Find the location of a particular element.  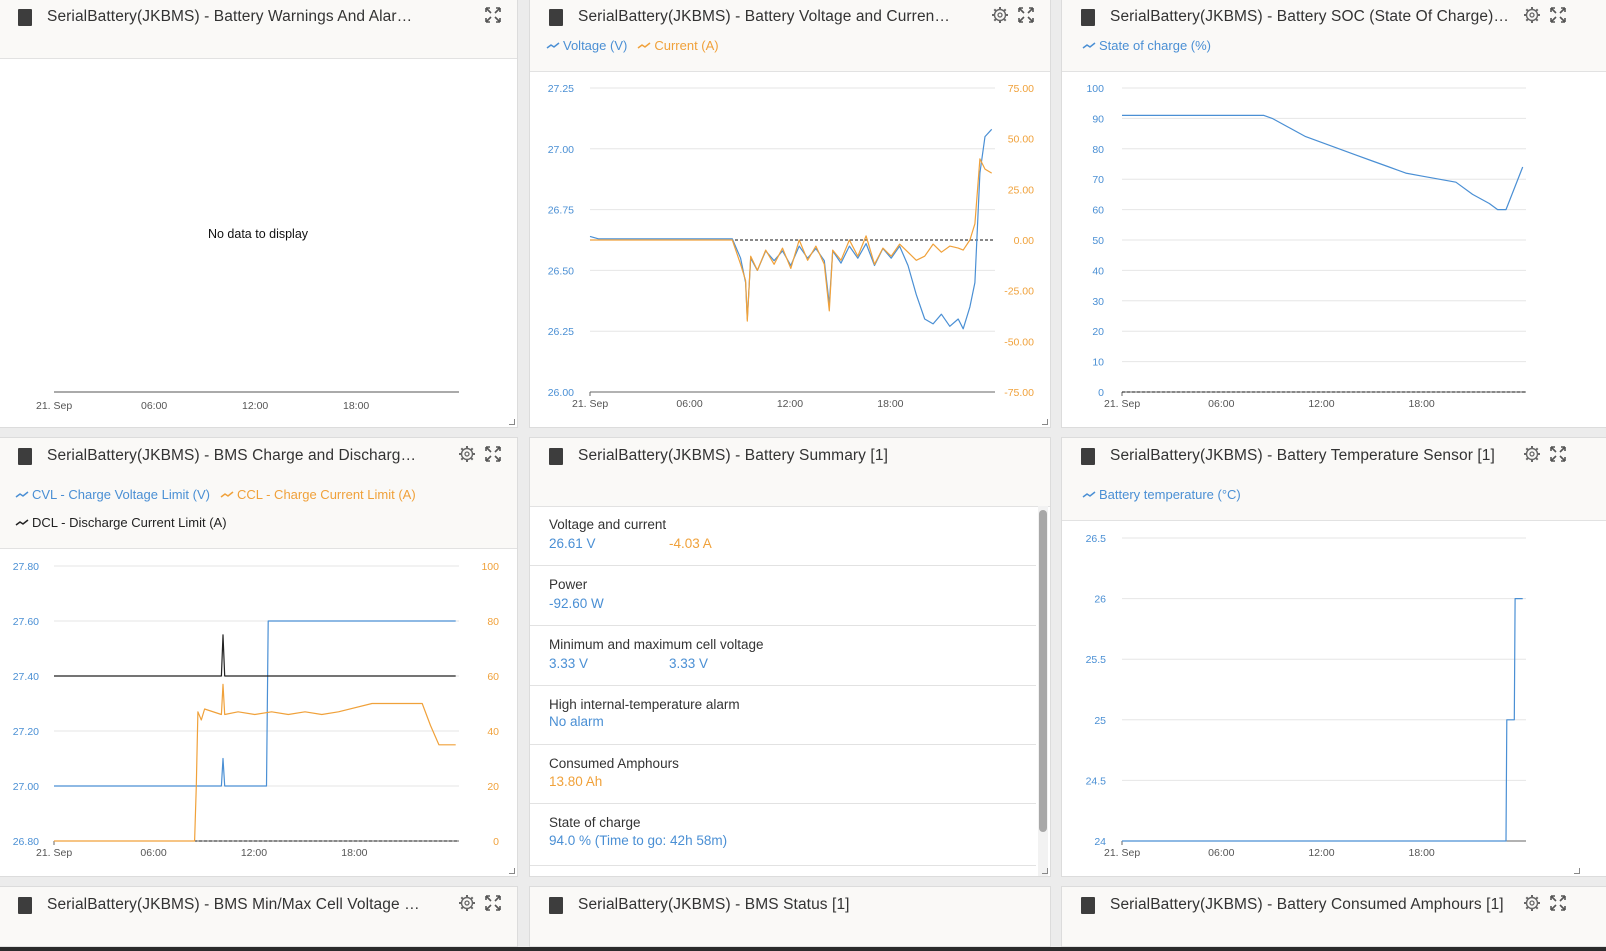

legend-temperature: Battery temperature (°C) is located at coordinates (1161, 494).